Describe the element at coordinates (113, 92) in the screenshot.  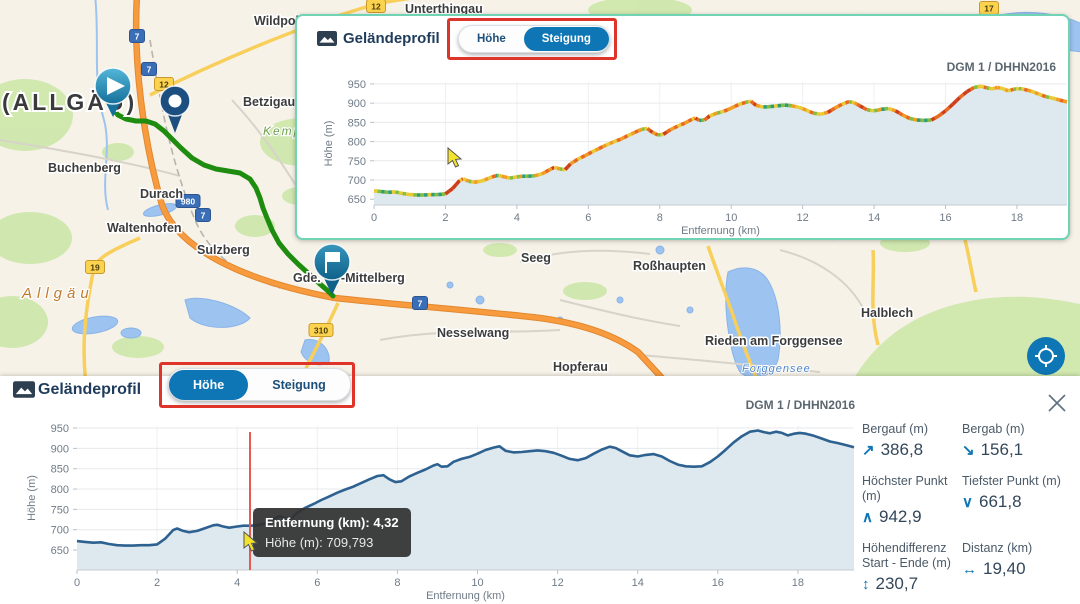
I see `start-marker` at that location.